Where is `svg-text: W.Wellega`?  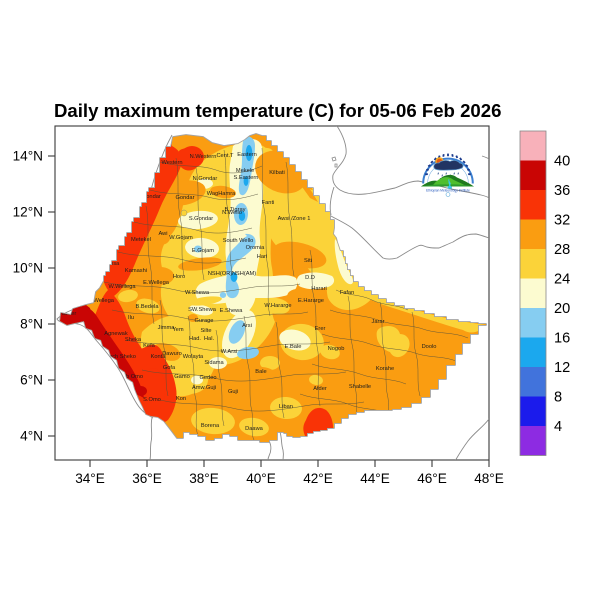
svg-text: W.Wellega is located at coordinates (122, 287).